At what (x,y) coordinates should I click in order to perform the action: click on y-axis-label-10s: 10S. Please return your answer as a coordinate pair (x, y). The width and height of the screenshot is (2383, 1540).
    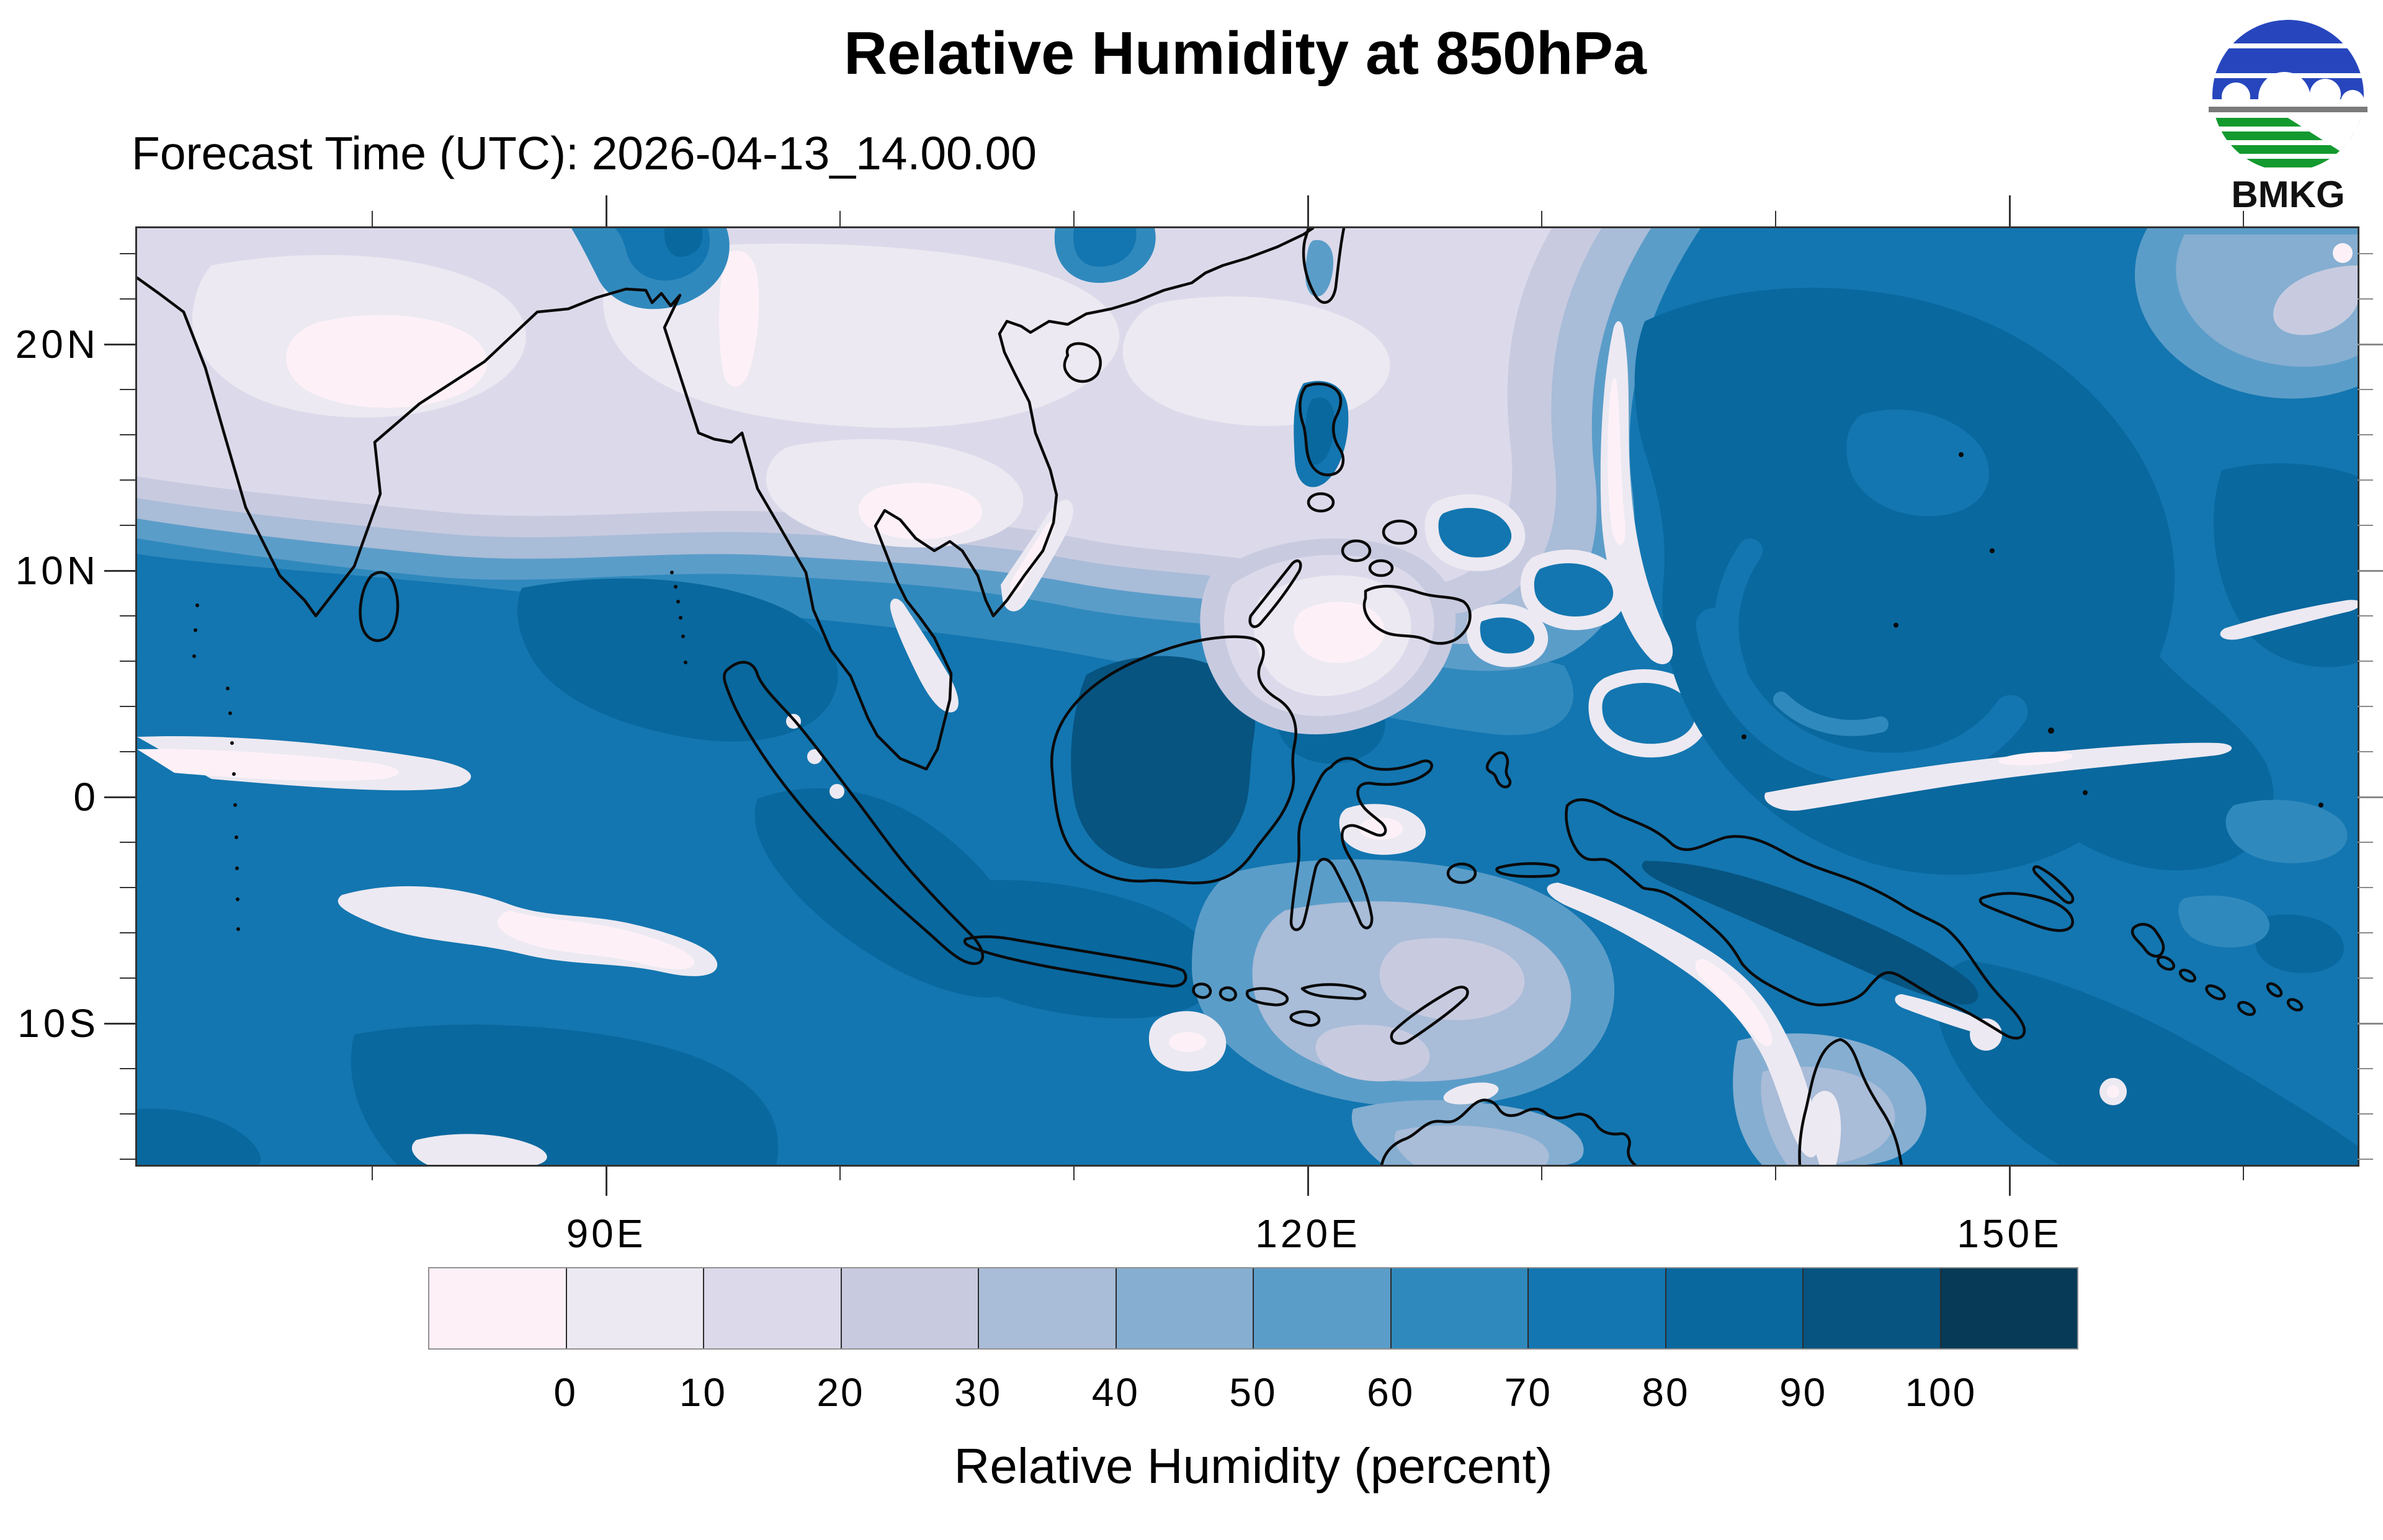
    Looking at the image, I should click on (58, 1024).